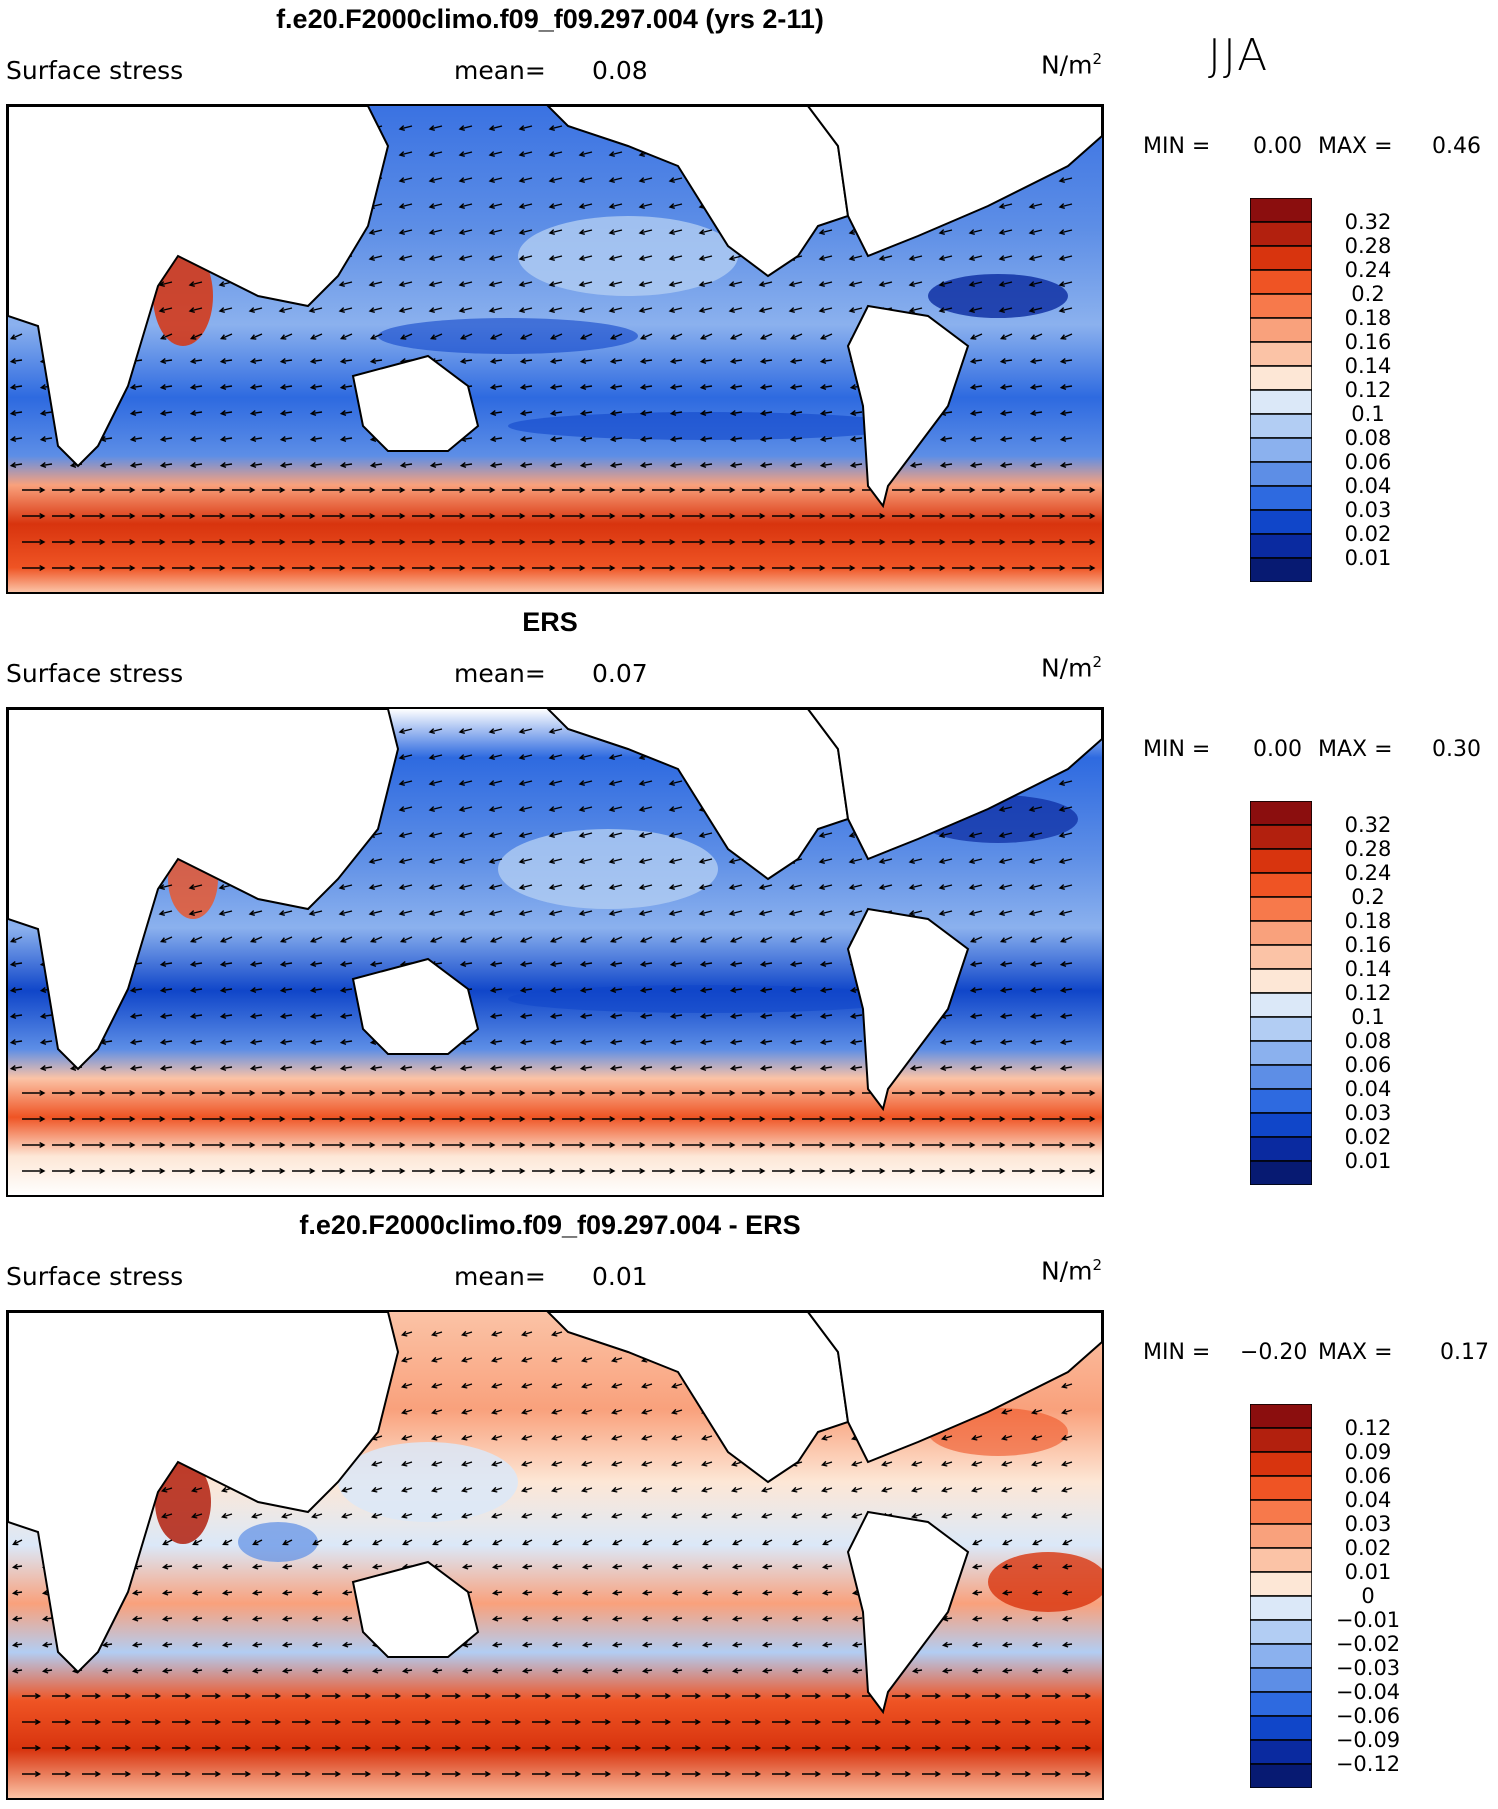  What do you see at coordinates (95, 70) in the screenshot?
I see `variable-label: Surface stress` at bounding box center [95, 70].